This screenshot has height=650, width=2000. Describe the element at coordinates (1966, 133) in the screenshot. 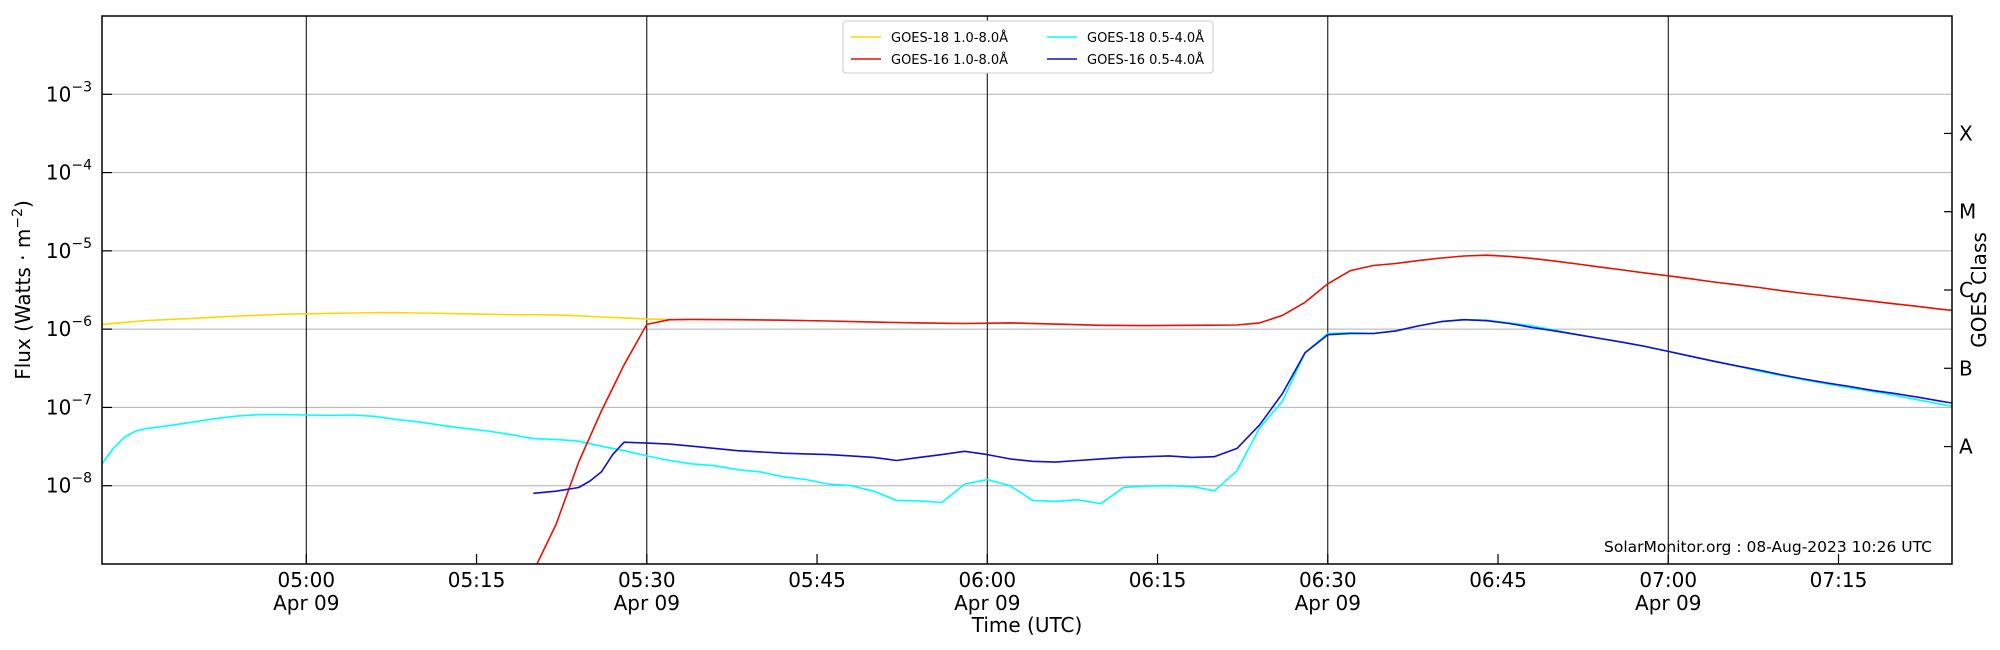

I see `goes-class-label: X` at that location.